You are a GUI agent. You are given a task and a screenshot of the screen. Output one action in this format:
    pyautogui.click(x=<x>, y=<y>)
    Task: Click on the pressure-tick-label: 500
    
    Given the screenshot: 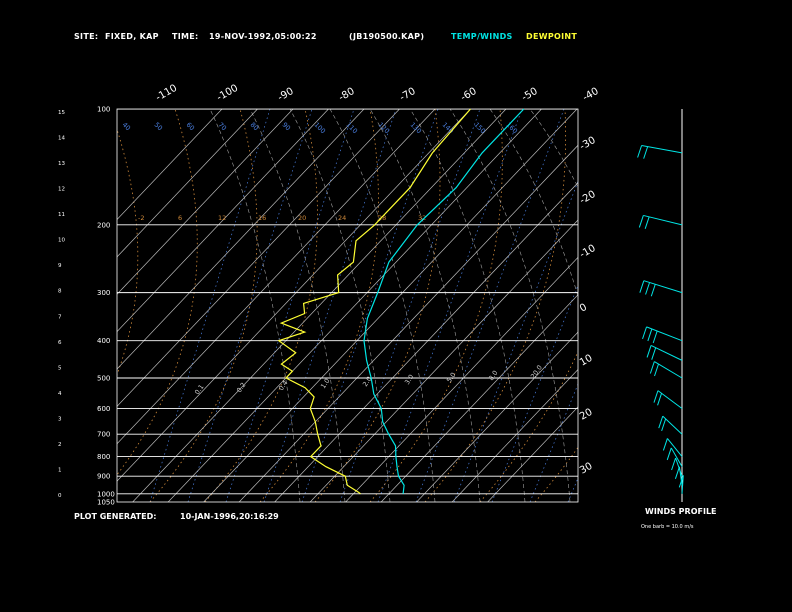 What is the action you would take?
    pyautogui.click(x=103, y=378)
    